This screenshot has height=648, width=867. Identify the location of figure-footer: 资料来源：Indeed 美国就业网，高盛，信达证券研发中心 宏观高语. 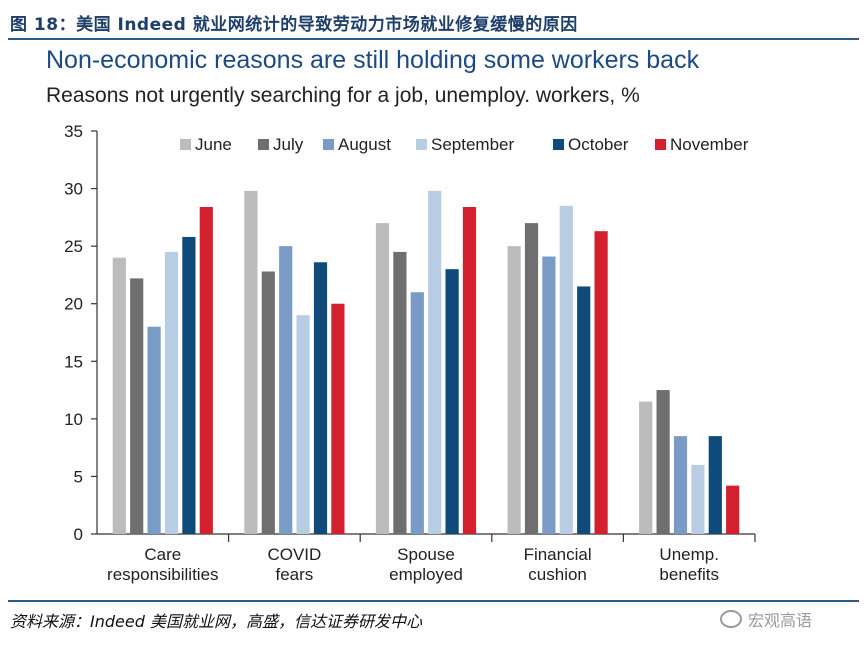
(433, 615).